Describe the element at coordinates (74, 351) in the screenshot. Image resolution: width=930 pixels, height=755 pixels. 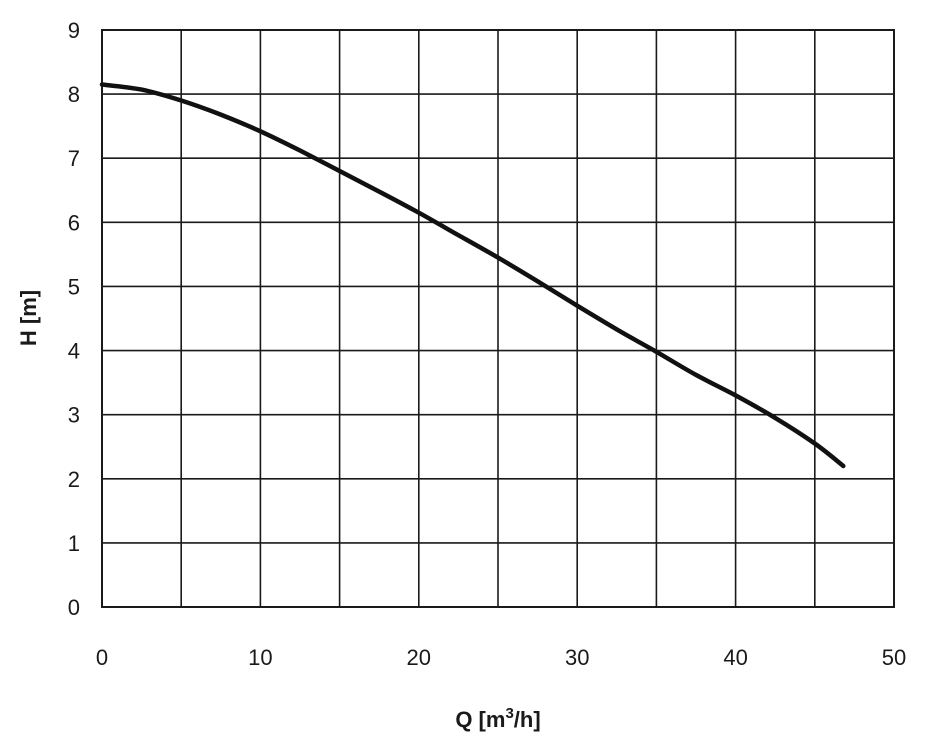
I see `y-tick-label-4: 4` at that location.